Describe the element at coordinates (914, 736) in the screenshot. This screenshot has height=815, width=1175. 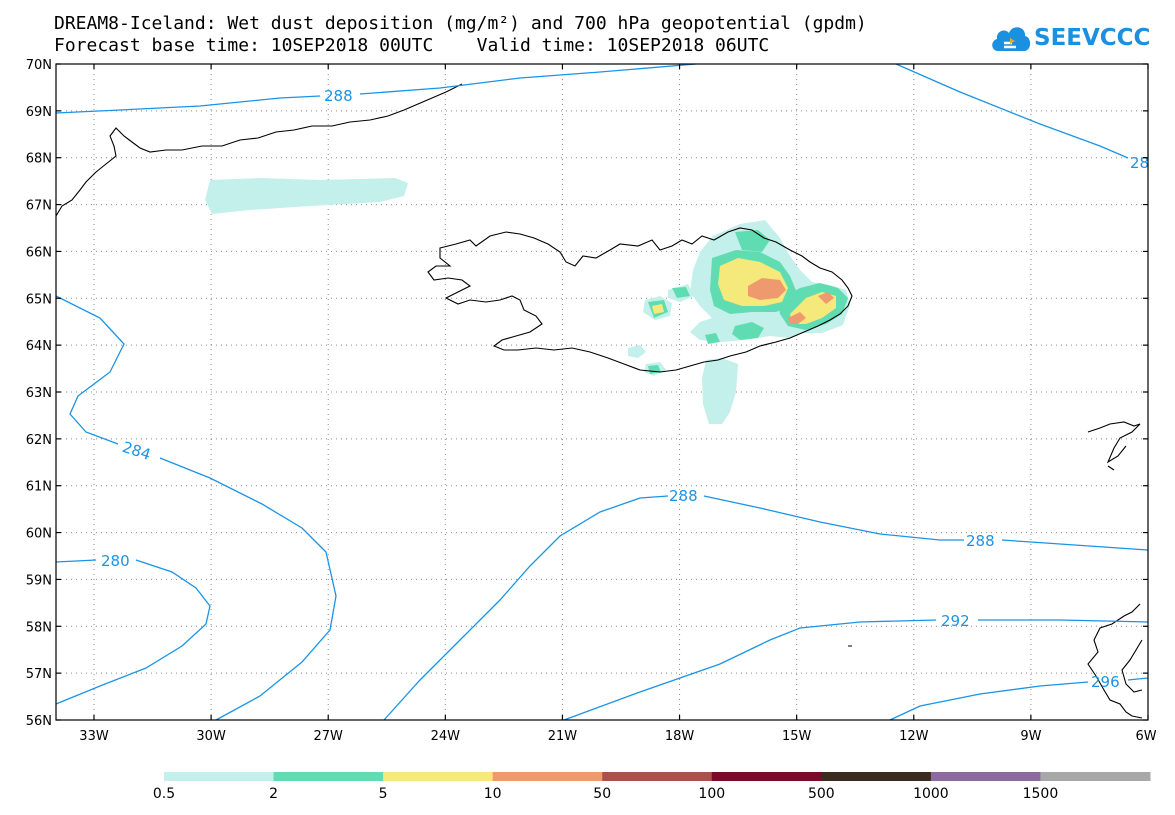
I see `lon-label: 12W` at that location.